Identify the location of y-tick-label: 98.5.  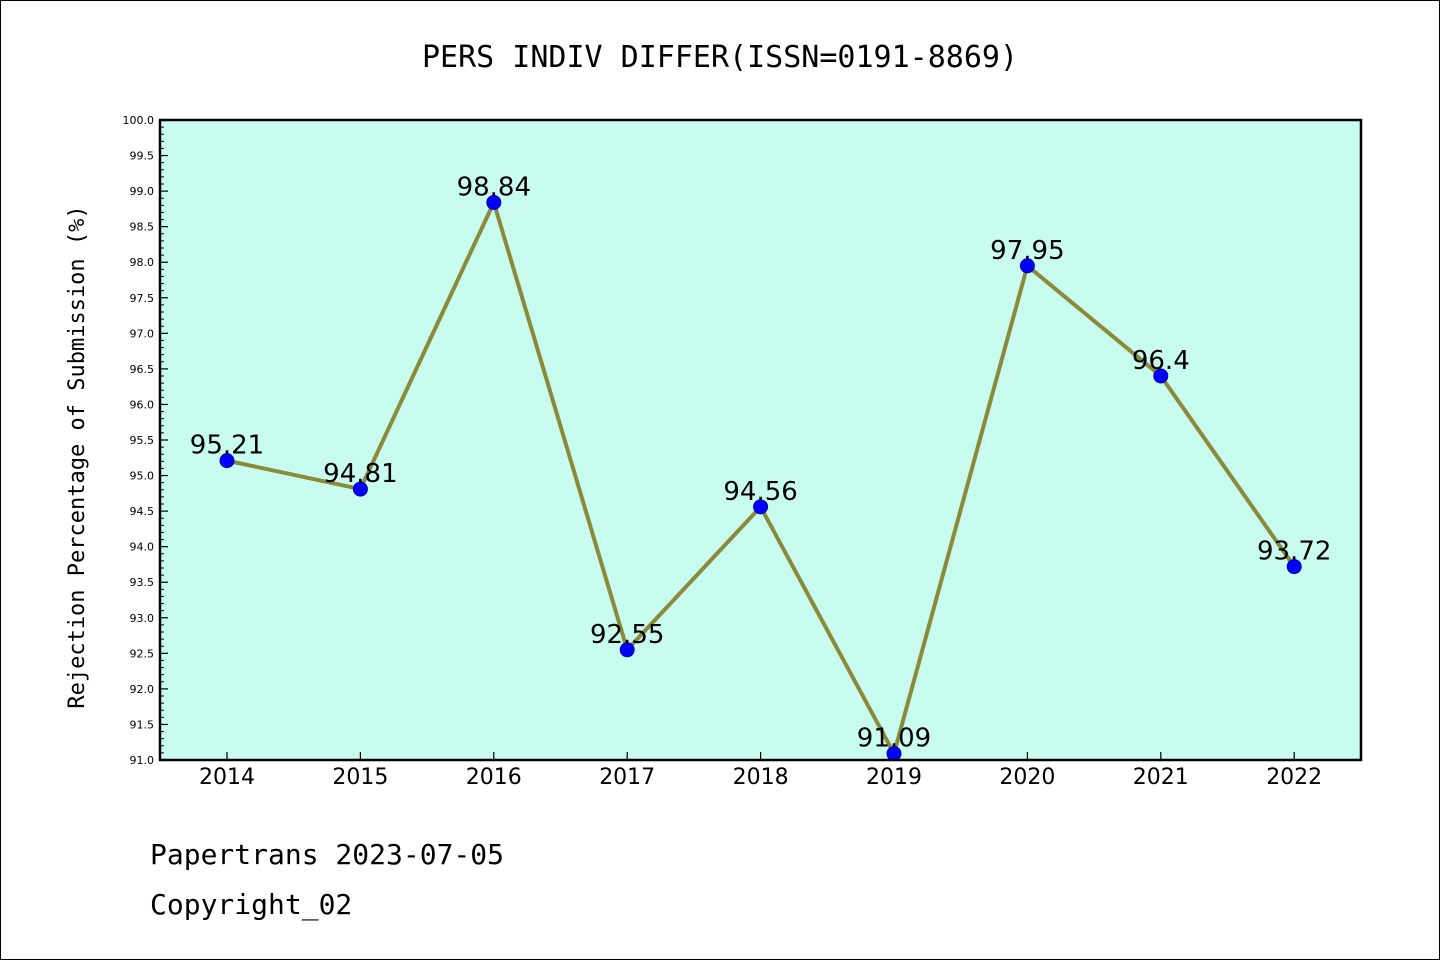
(142, 227).